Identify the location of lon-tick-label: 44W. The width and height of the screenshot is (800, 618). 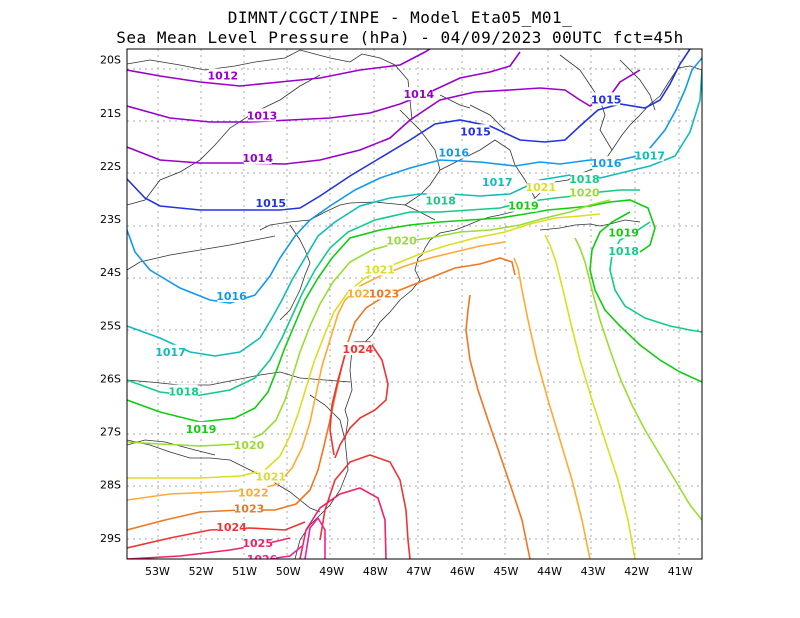
(549, 571).